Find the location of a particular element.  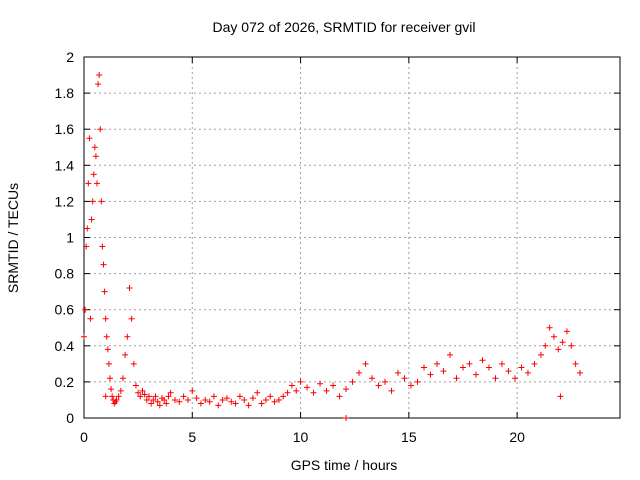

y-tick-label: 1.4 is located at coordinates (65, 165).